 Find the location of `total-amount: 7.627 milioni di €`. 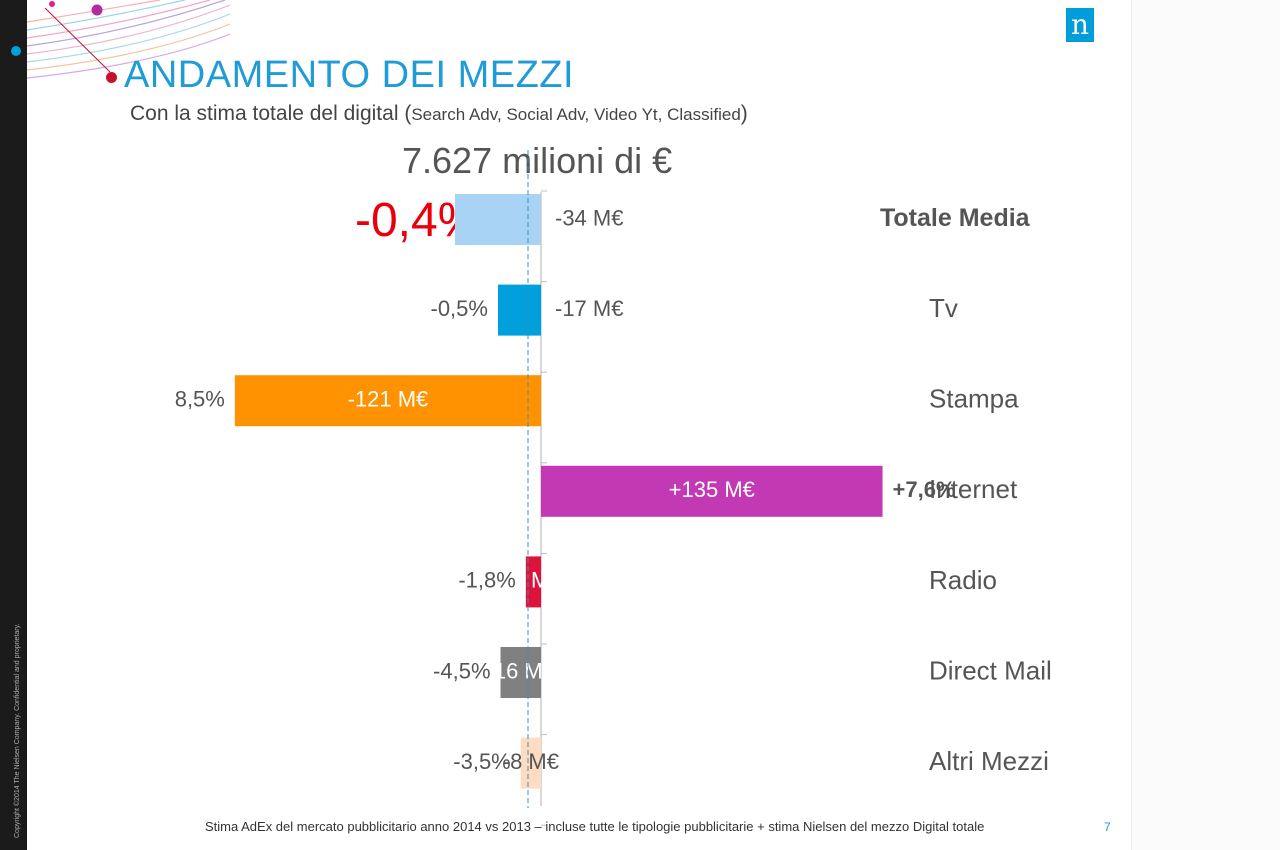

total-amount: 7.627 milioni di € is located at coordinates (537, 160).